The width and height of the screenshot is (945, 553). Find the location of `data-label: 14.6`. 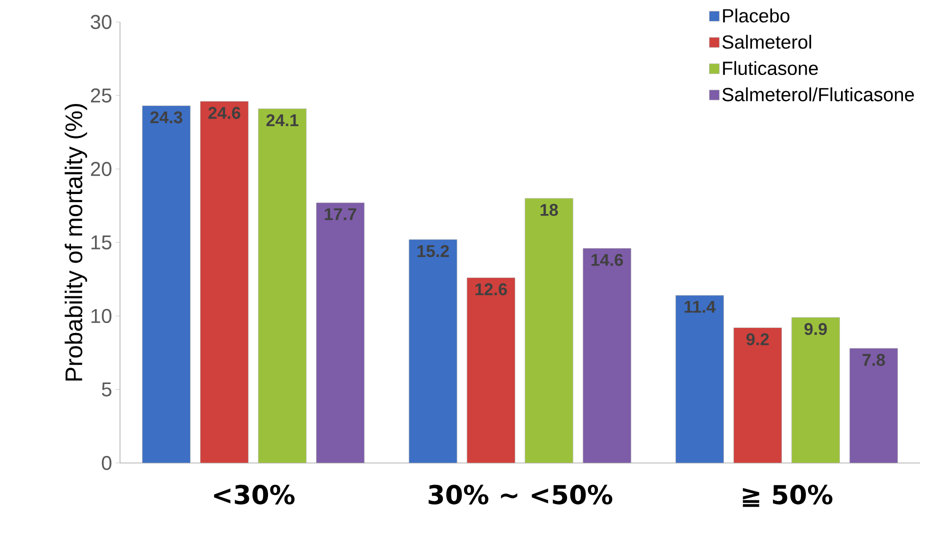

data-label: 14.6 is located at coordinates (607, 260).